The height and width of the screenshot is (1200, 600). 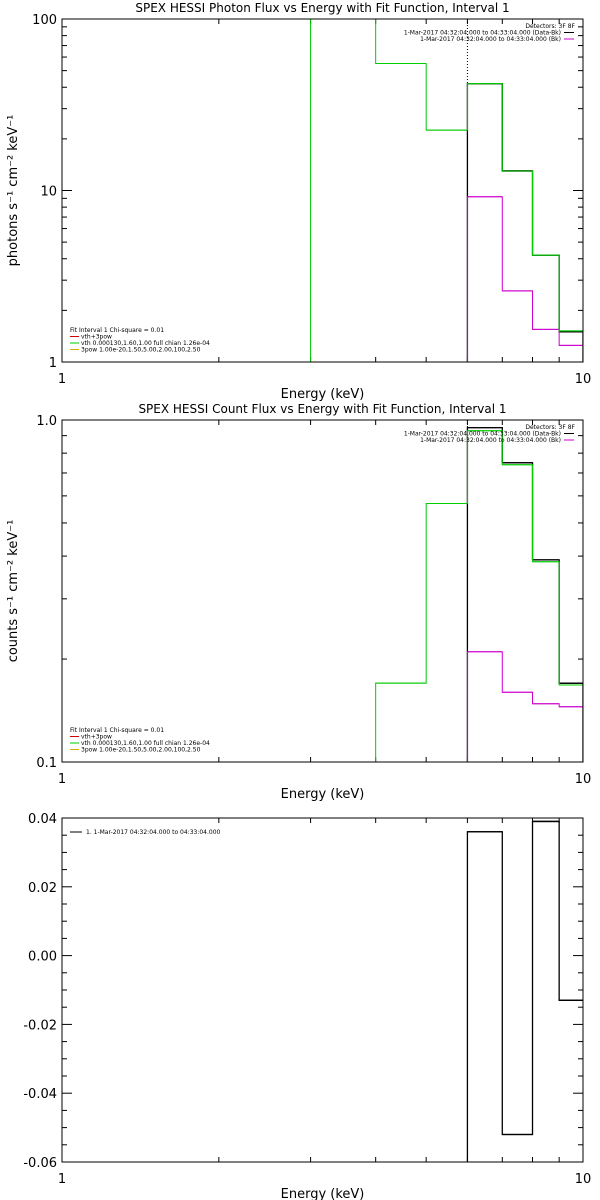 What do you see at coordinates (40, 1094) in the screenshot?
I see `y-tick-label: -0.04` at bounding box center [40, 1094].